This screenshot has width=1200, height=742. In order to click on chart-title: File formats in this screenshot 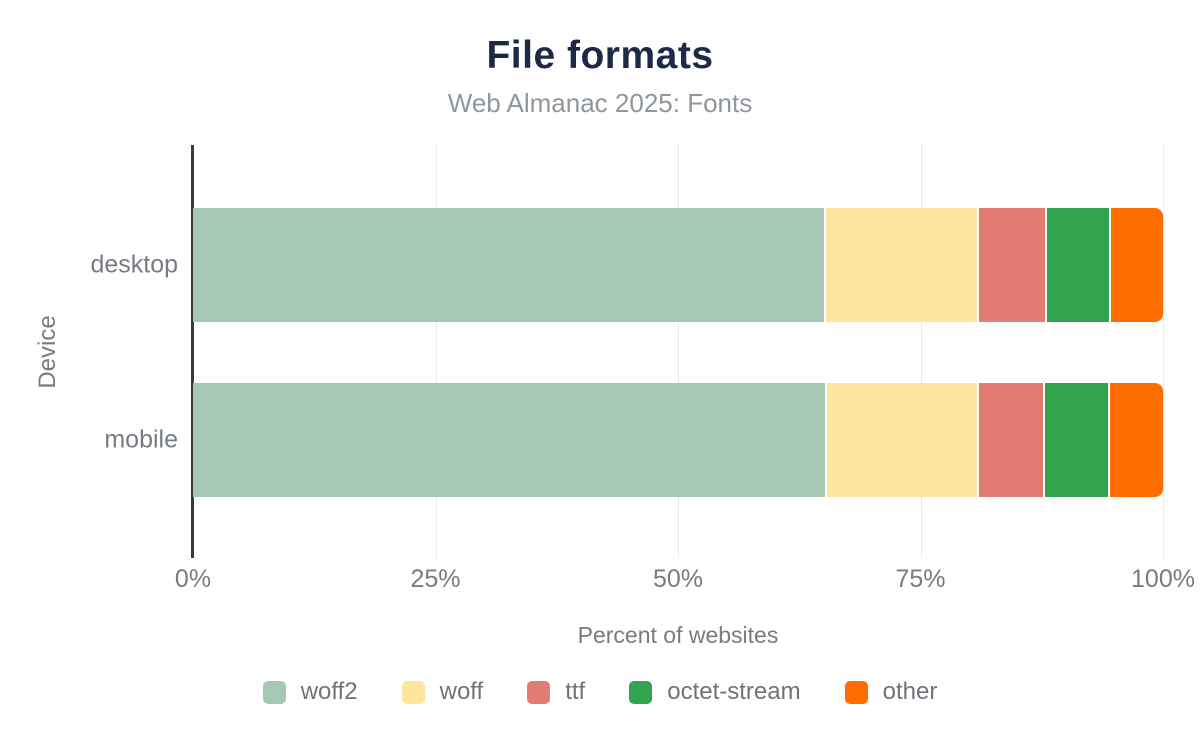, I will do `click(600, 55)`.